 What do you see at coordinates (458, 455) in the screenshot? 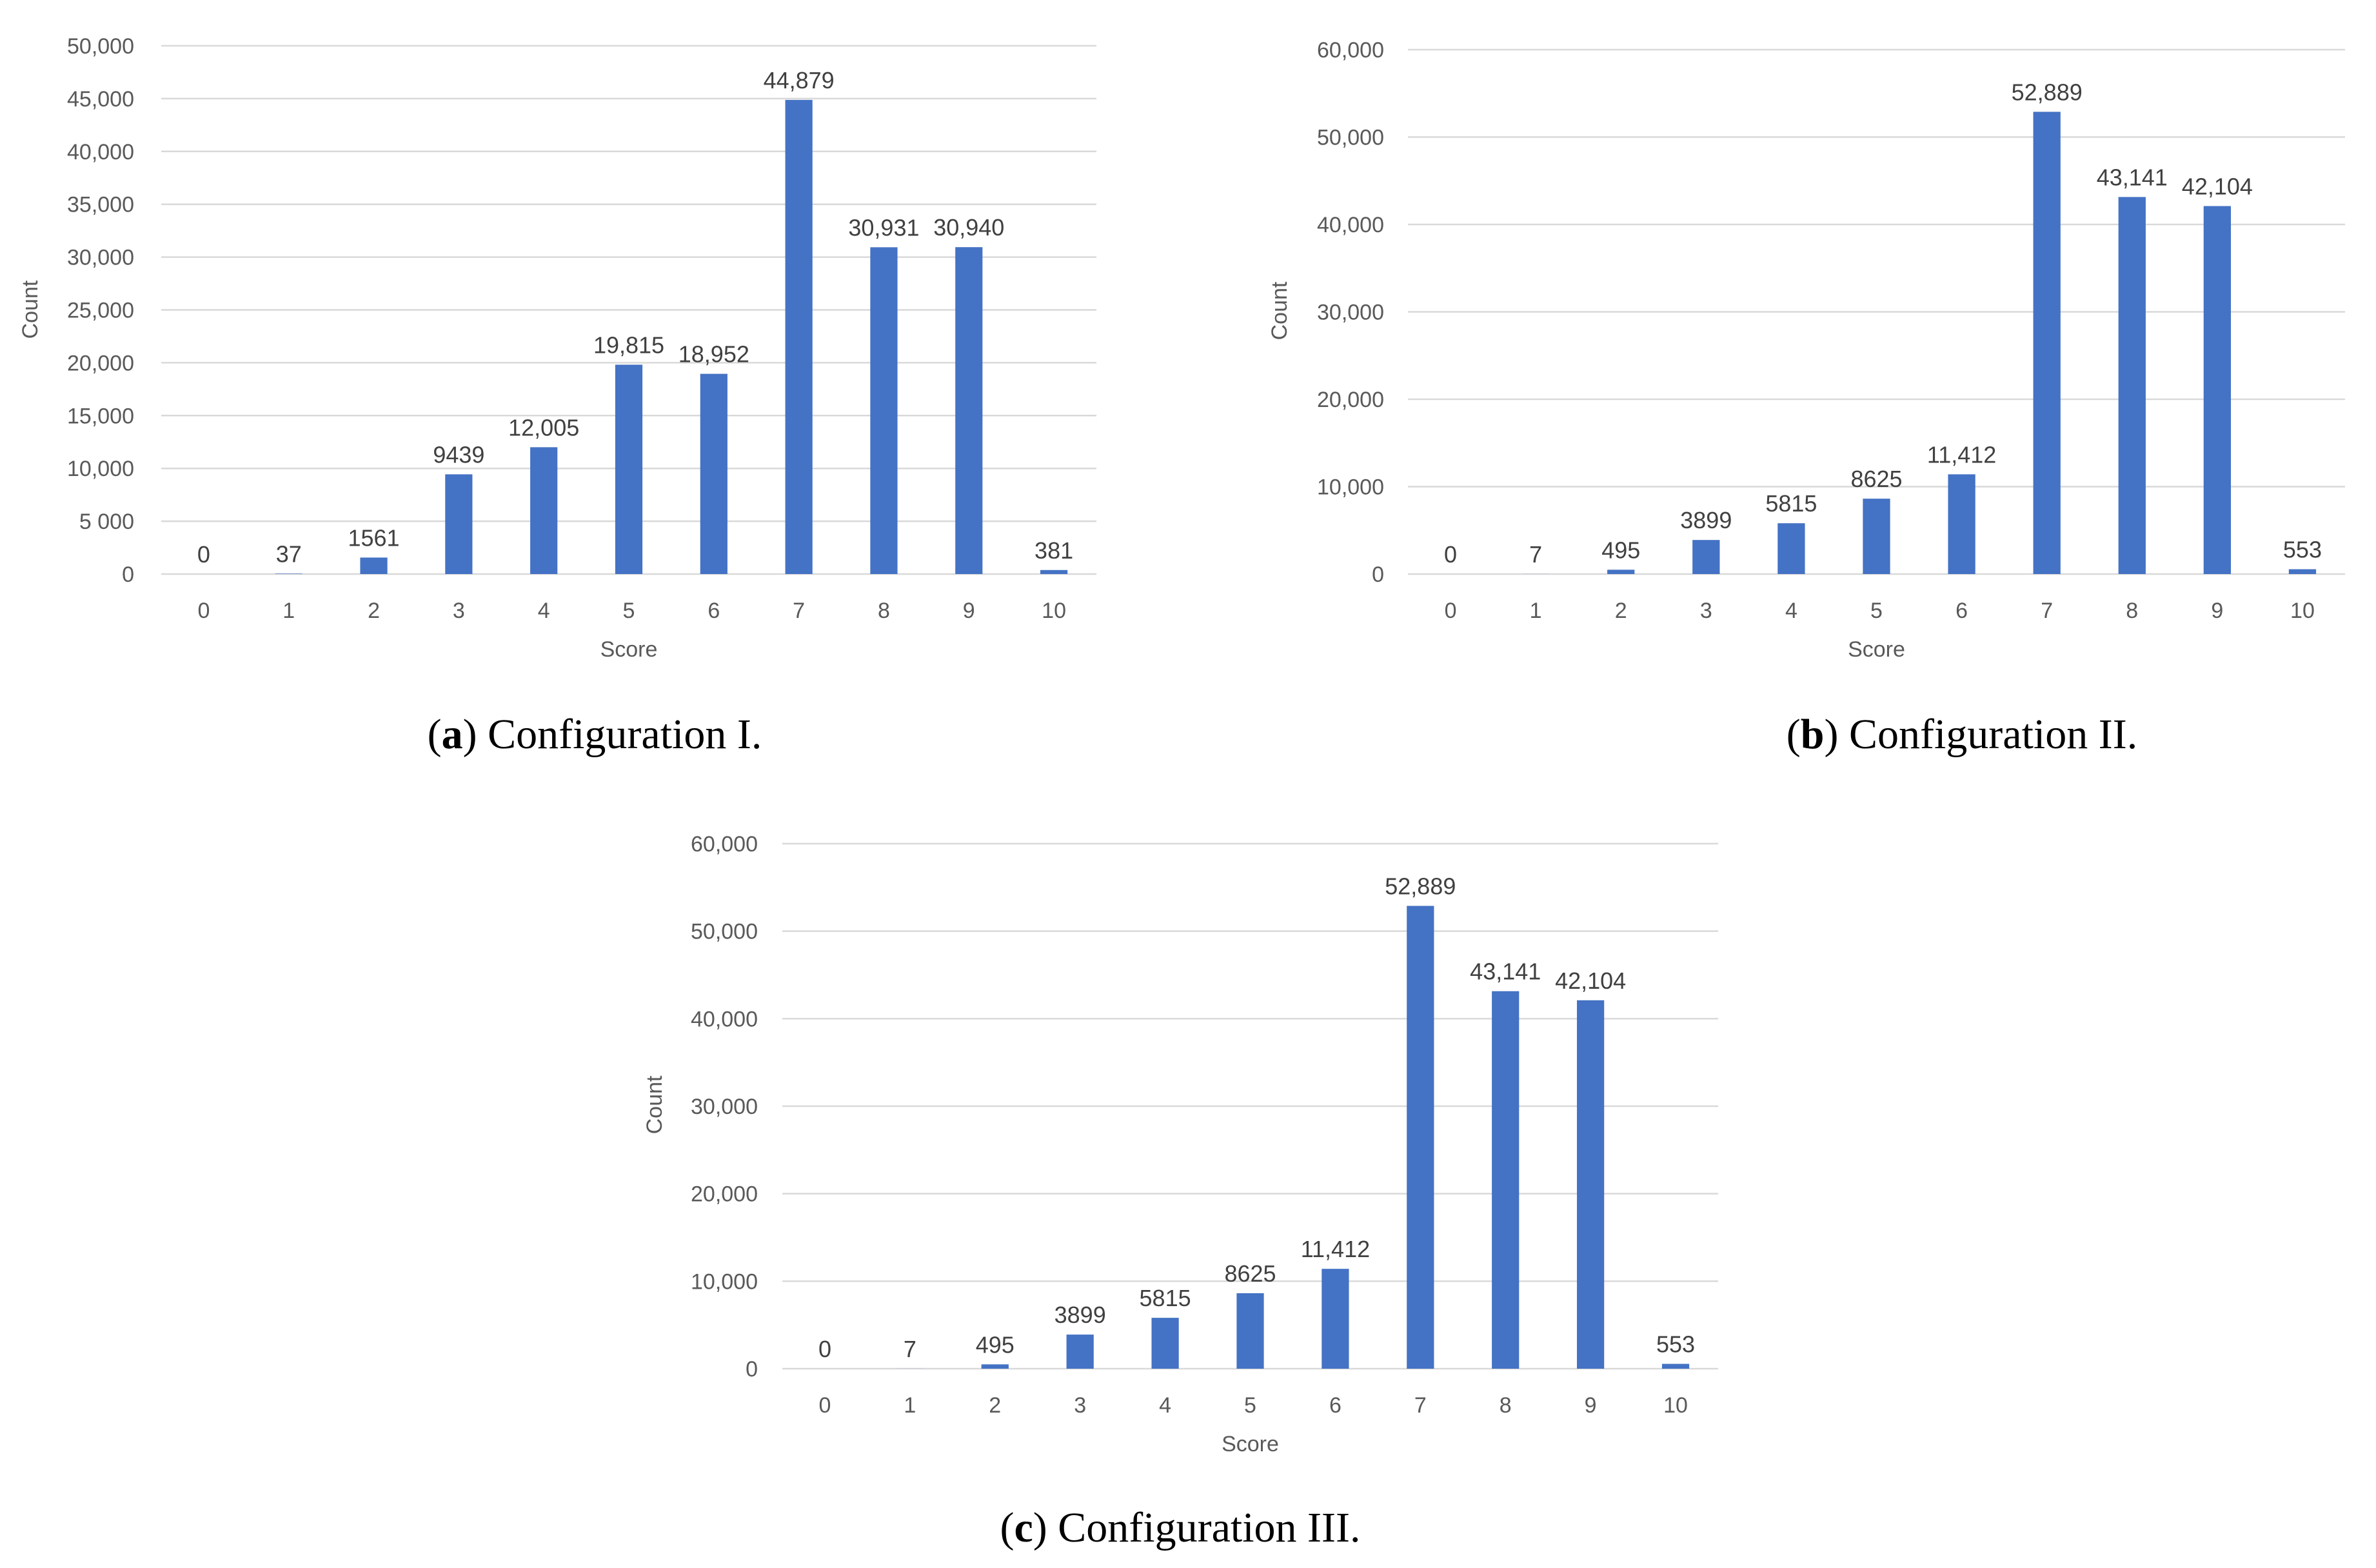
I see `data-label: 9439` at bounding box center [458, 455].